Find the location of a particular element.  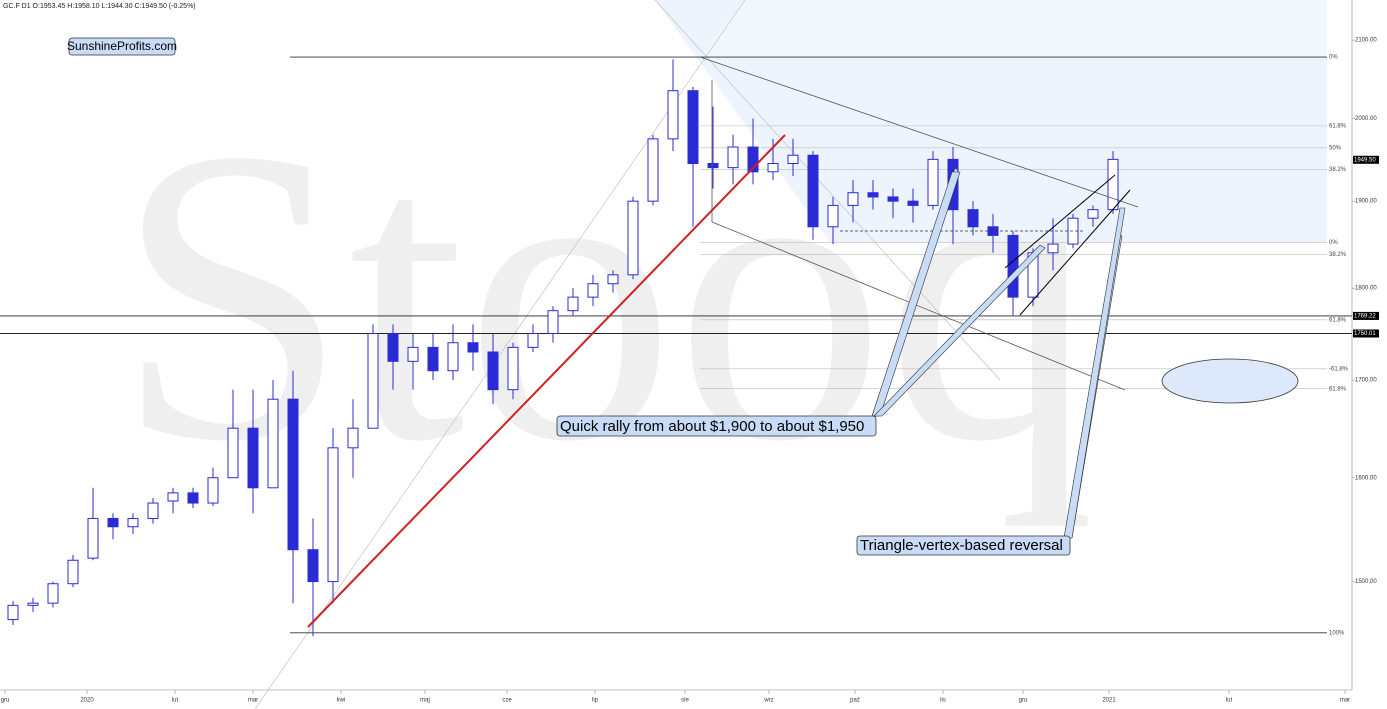

x-tick-label: 2020 is located at coordinates (87, 701).